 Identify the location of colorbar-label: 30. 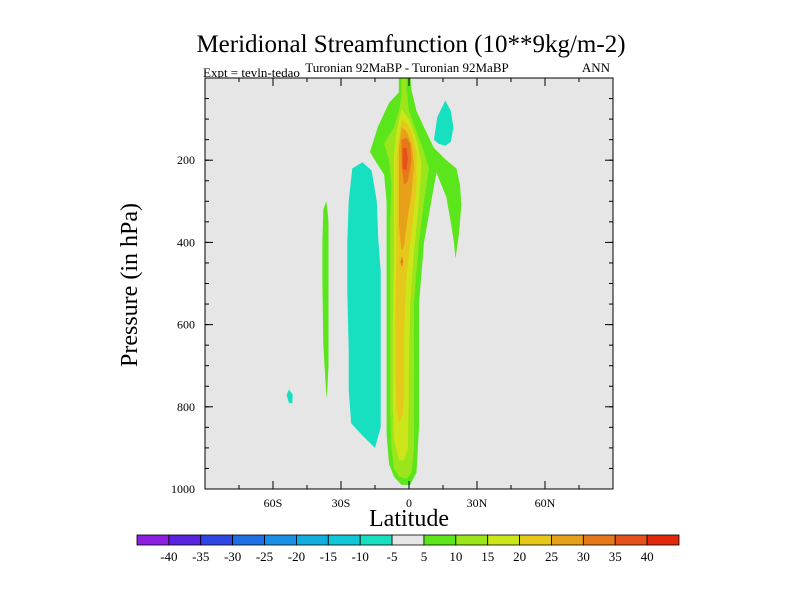
(583, 556).